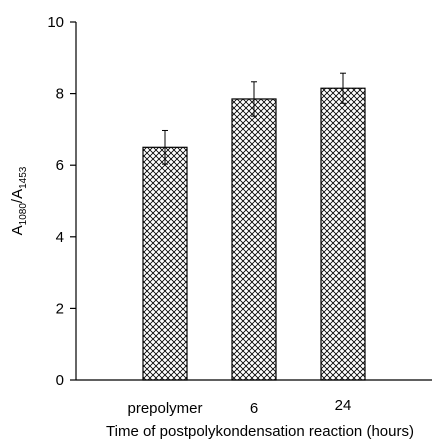 This screenshot has height=439, width=433. Describe the element at coordinates (60, 165) in the screenshot. I see `y-tick-label: 6` at that location.